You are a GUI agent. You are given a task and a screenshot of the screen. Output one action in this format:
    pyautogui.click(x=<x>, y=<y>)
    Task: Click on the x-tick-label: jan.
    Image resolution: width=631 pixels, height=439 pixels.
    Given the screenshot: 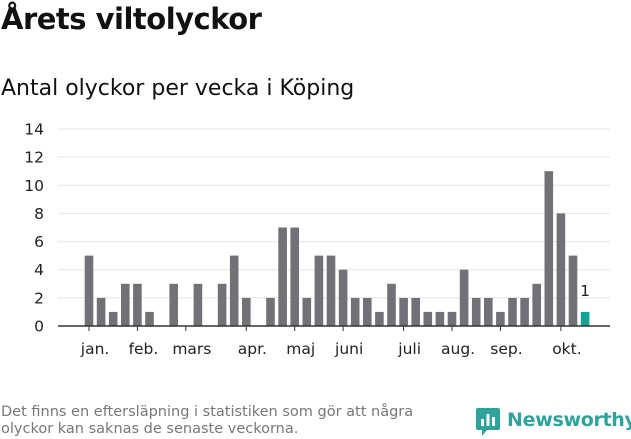 What is the action you would take?
    pyautogui.click(x=95, y=349)
    